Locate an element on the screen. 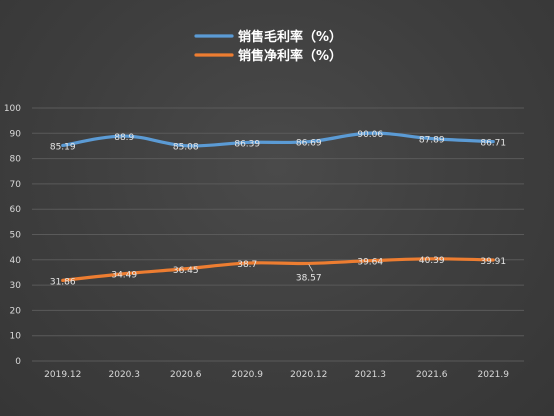 Image resolution: width=554 pixels, height=416 pixels. y-tick-label: 90 is located at coordinates (16, 134).